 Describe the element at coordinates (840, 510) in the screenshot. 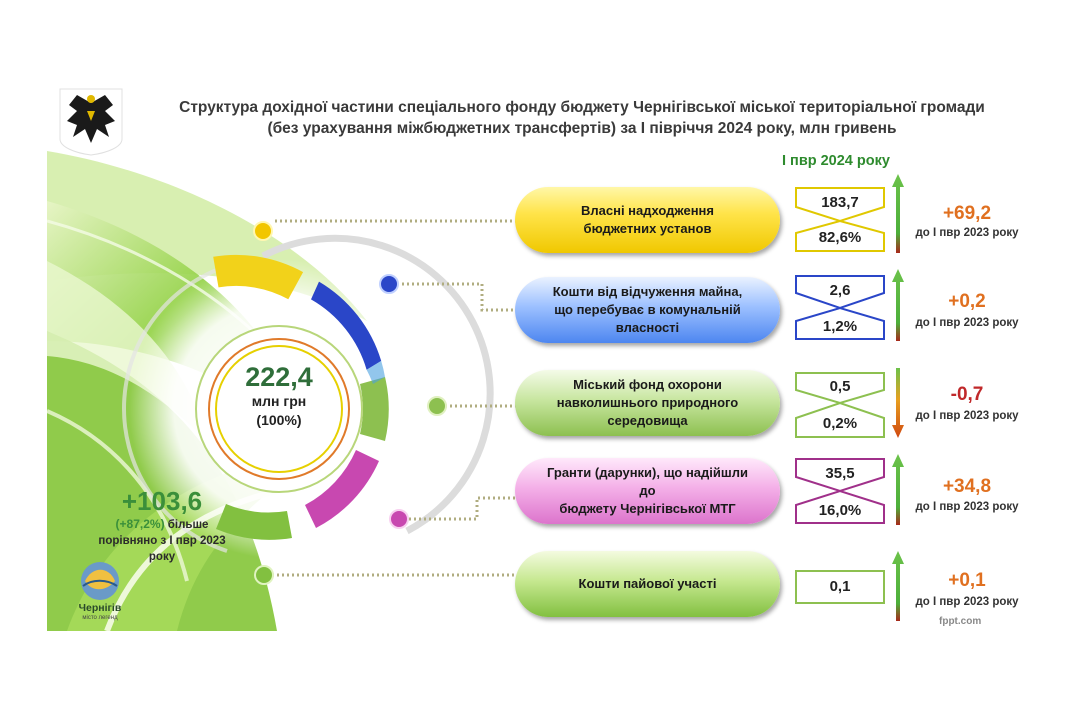

I see `item-share: 16,0%` at that location.